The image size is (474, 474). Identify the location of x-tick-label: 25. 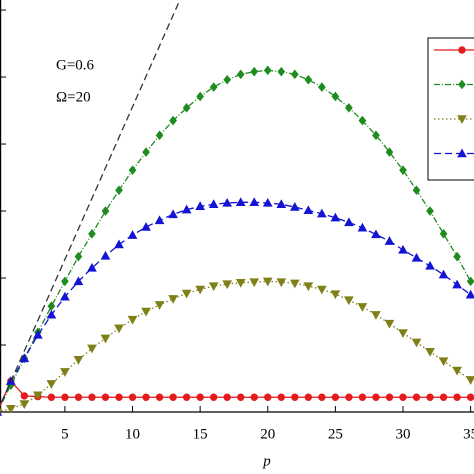
(335, 434).